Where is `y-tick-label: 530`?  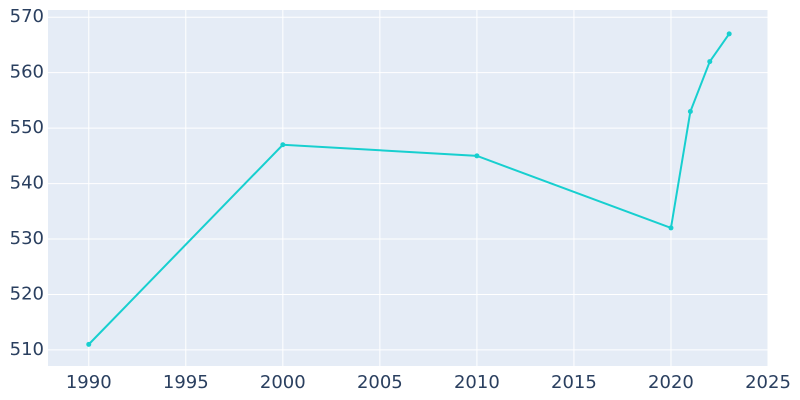
y-tick-label: 530 is located at coordinates (27, 238).